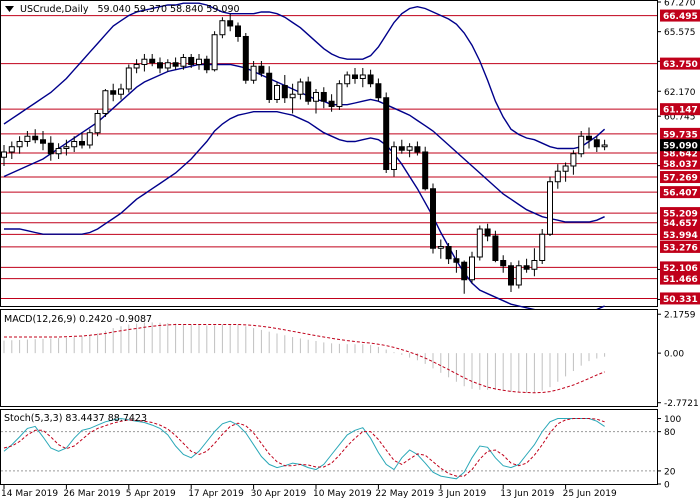 The image size is (700, 500). Describe the element at coordinates (304, 359) in the screenshot. I see `macd-signal-line` at that location.